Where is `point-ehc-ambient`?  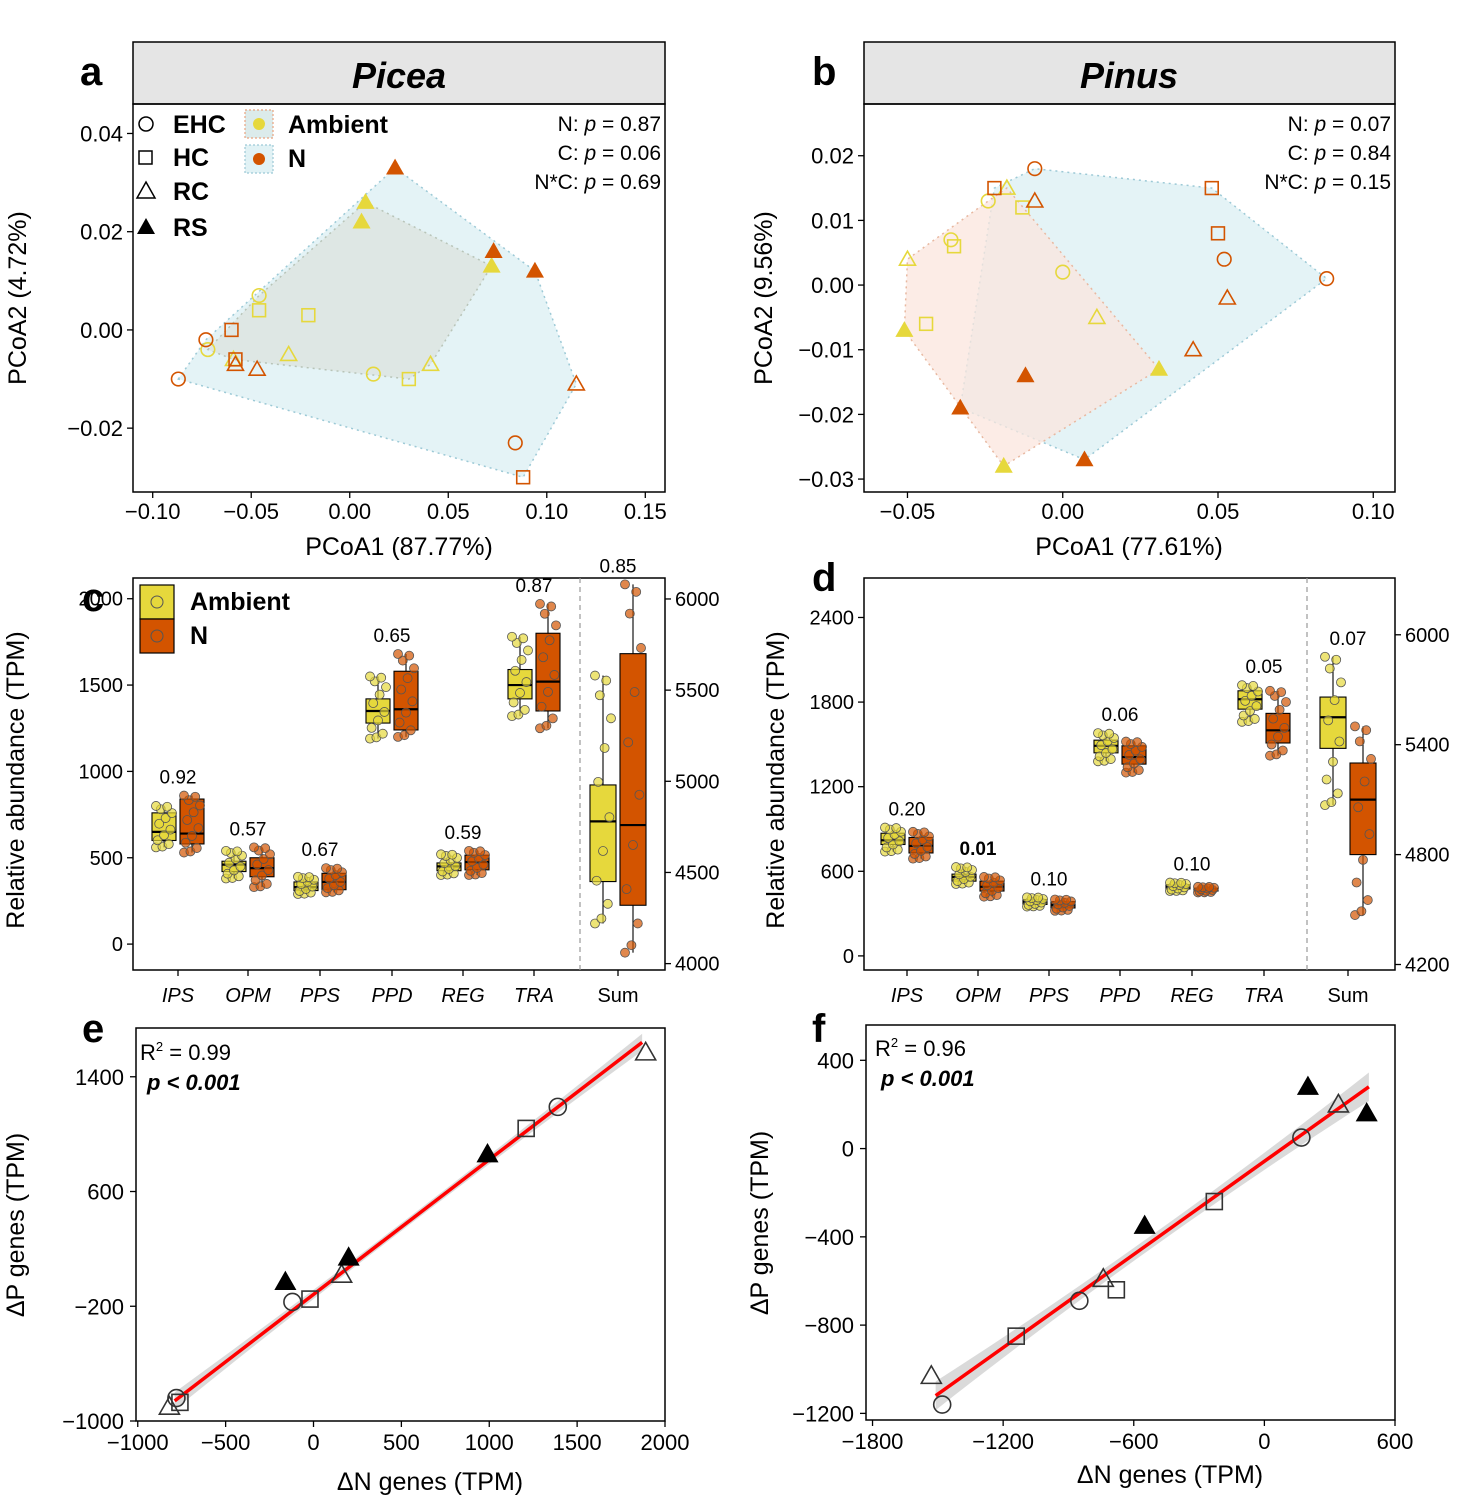 point-ehc-ambient is located at coordinates (373, 374).